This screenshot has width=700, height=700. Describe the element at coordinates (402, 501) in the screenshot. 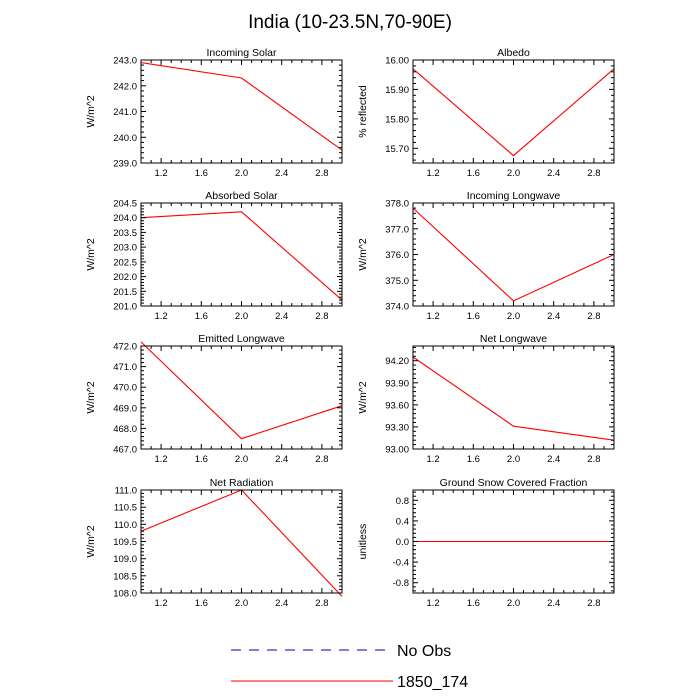

I see `y-tick-label: 0.8` at that location.